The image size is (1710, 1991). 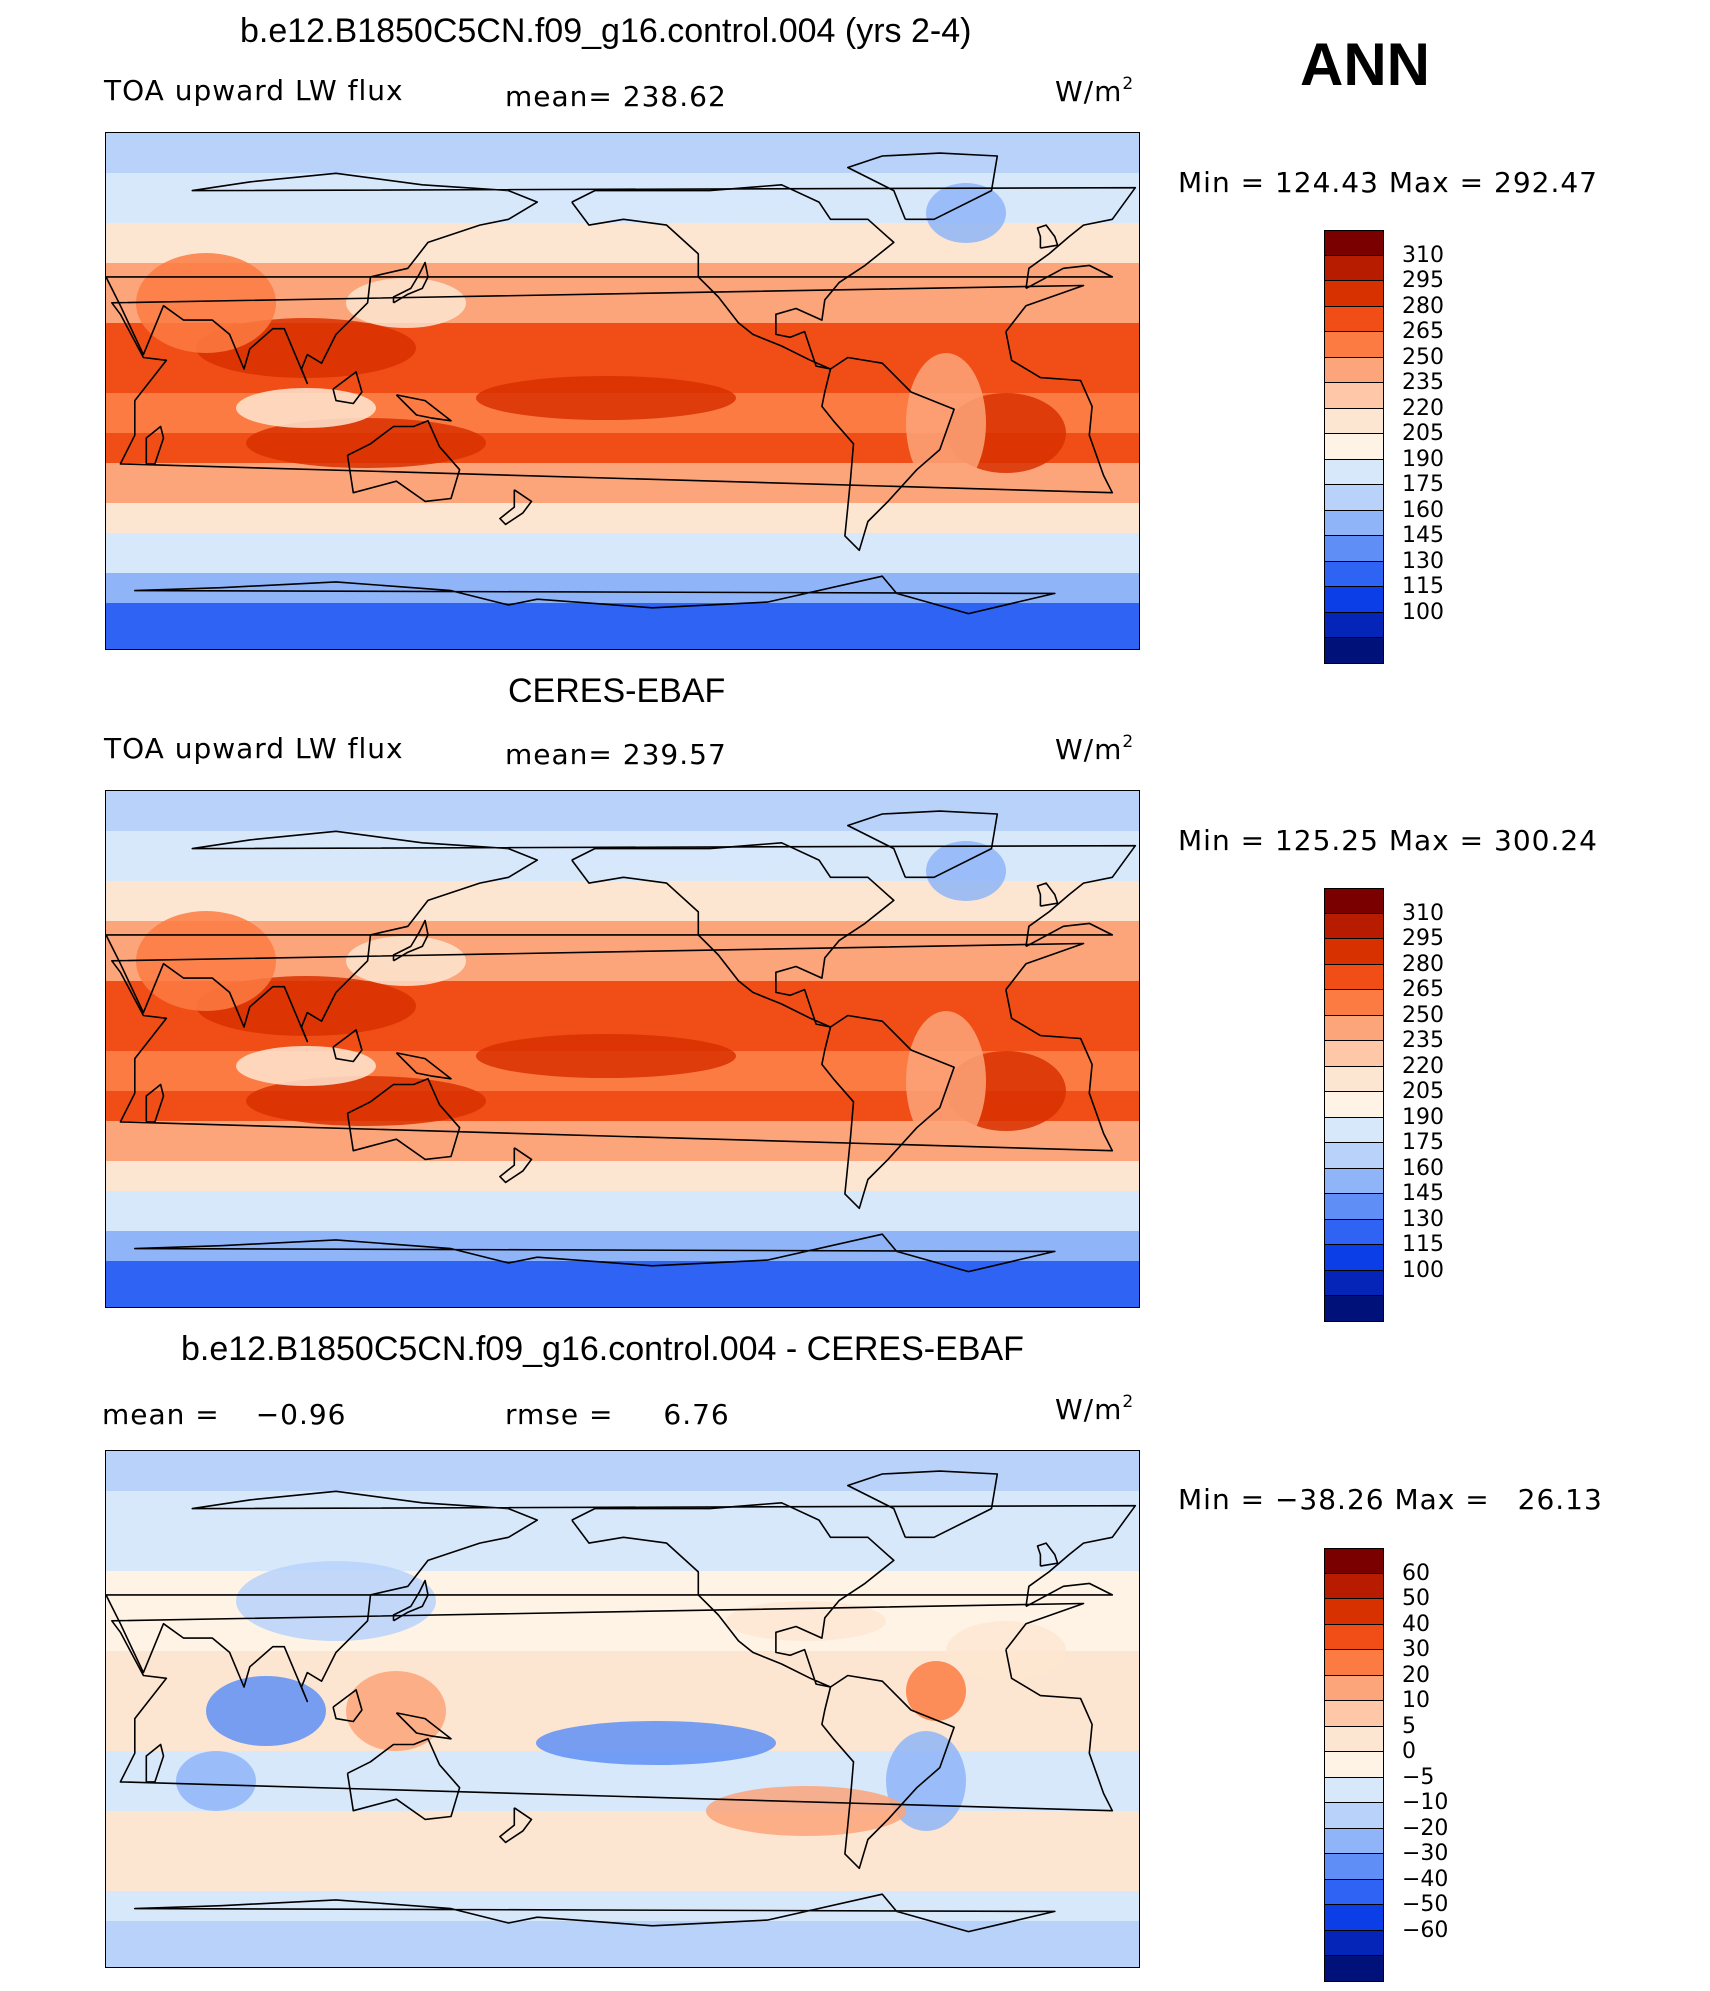 What do you see at coordinates (616, 96) in the screenshot?
I see `mean-stat: mean= 238.62` at bounding box center [616, 96].